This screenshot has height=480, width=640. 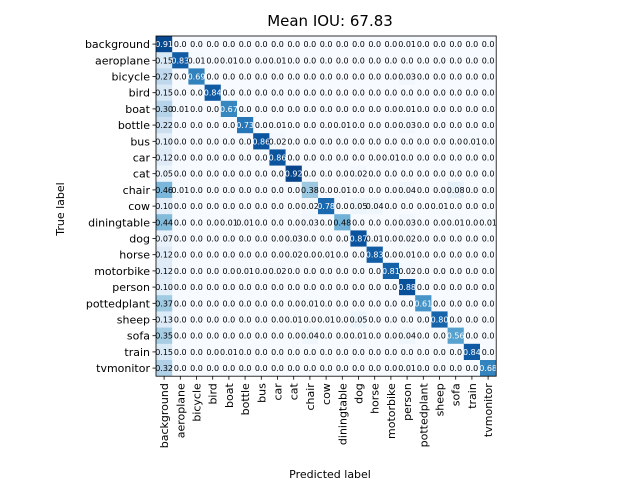 What do you see at coordinates (139, 239) in the screenshot?
I see `y-tick-label: dog` at bounding box center [139, 239].